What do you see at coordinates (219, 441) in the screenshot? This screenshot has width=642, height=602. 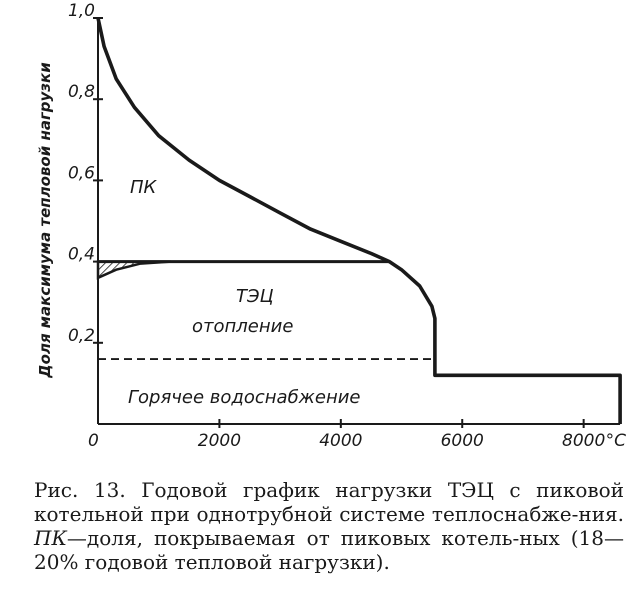 I see `x-tick-label: 2000` at bounding box center [219, 441].